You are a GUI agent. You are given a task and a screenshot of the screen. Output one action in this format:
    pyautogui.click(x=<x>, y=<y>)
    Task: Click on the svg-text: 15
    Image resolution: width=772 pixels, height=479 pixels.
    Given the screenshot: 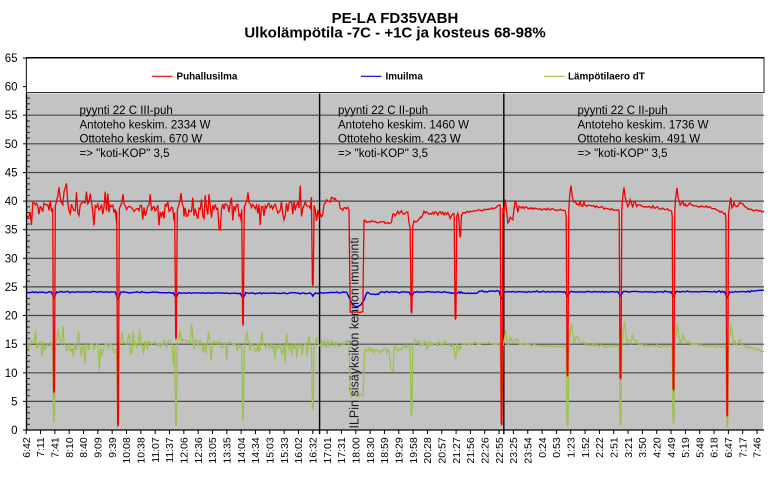 What is the action you would take?
    pyautogui.click(x=11, y=345)
    